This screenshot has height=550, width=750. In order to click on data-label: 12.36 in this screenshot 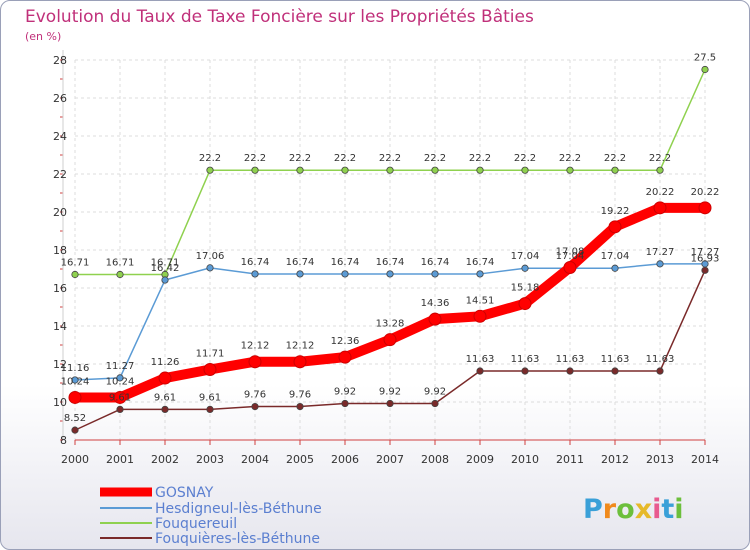, I will do `click(345, 341)`.